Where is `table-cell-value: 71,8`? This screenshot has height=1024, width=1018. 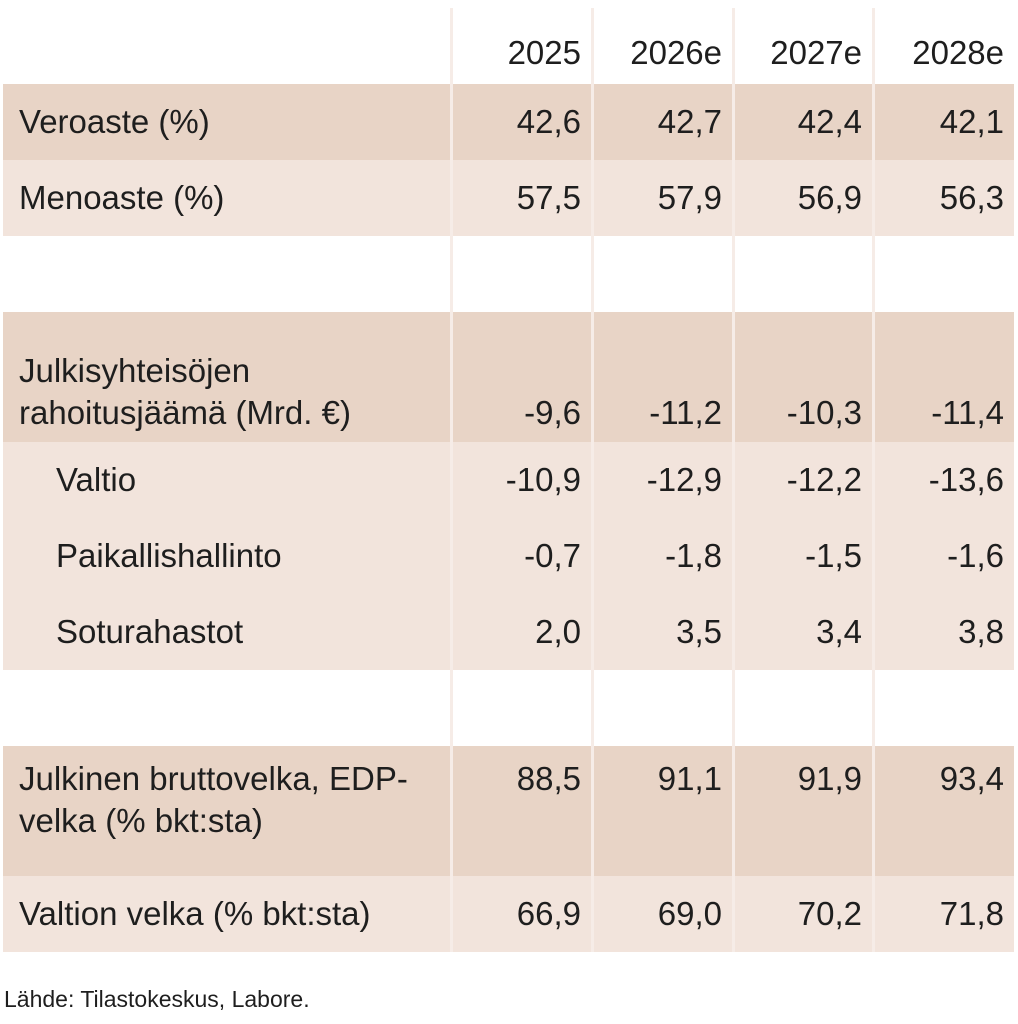
table-cell-value: 71,8 is located at coordinates (944, 914).